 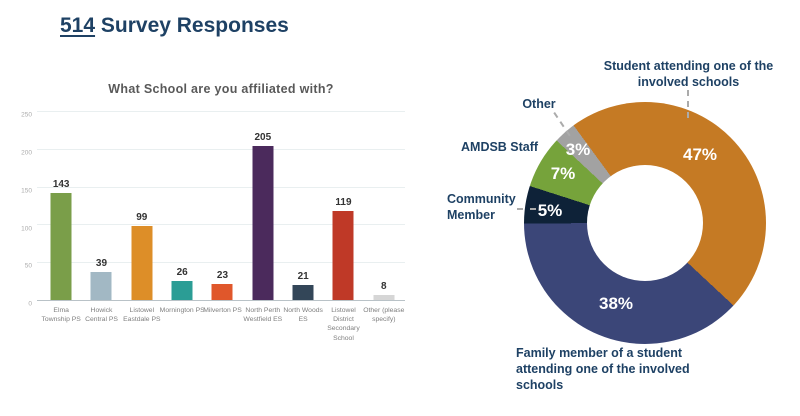 What do you see at coordinates (222, 213) in the screenshot?
I see `bar-slot: 23 Milverton PS` at bounding box center [222, 213].